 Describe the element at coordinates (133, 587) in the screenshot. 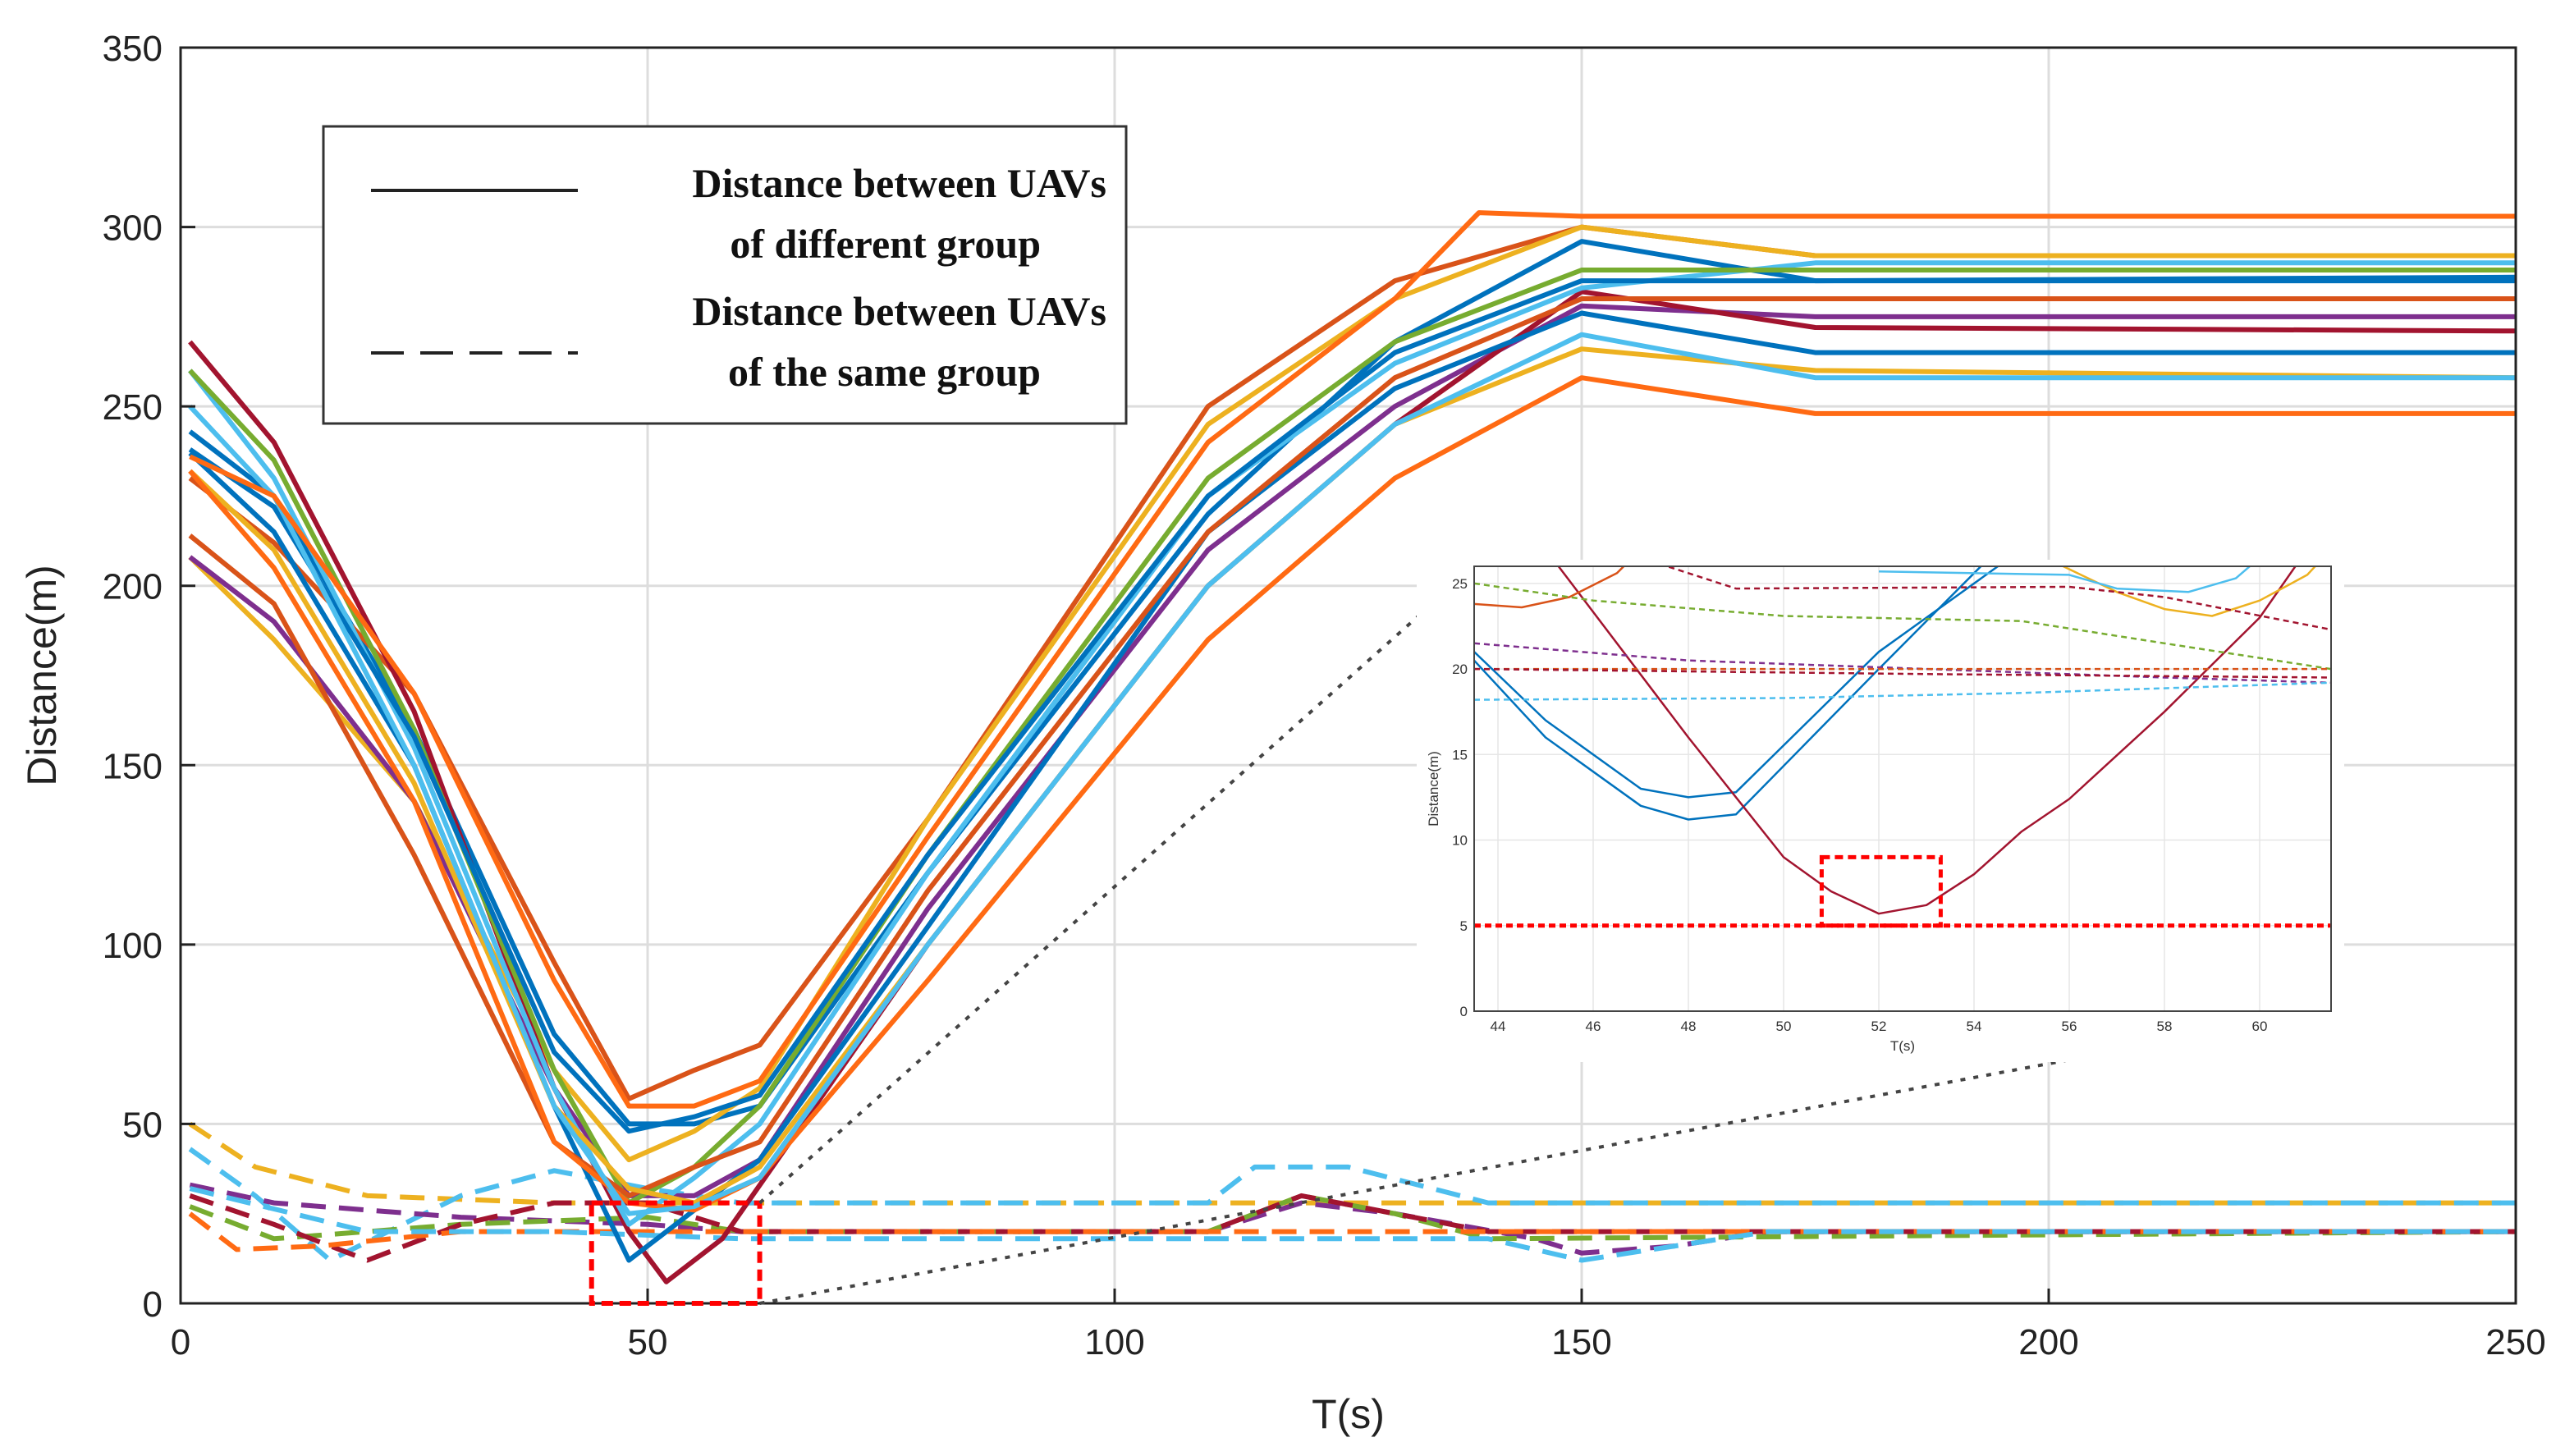

I see `y-tick-label: 200` at that location.